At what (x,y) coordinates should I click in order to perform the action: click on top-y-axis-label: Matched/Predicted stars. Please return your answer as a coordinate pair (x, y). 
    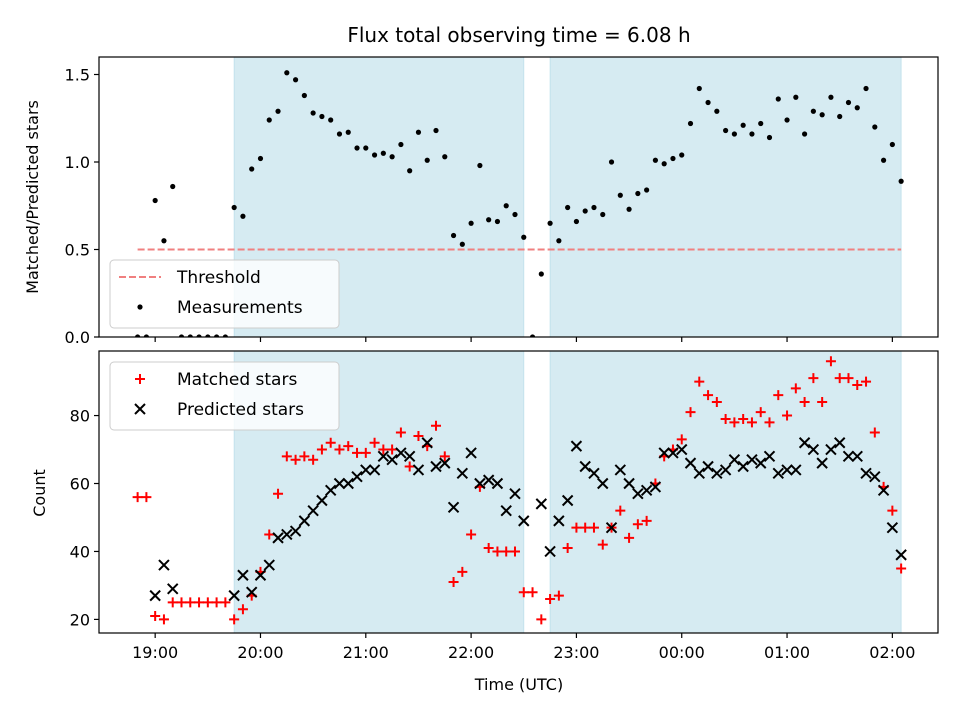
    Looking at the image, I should click on (32, 197).